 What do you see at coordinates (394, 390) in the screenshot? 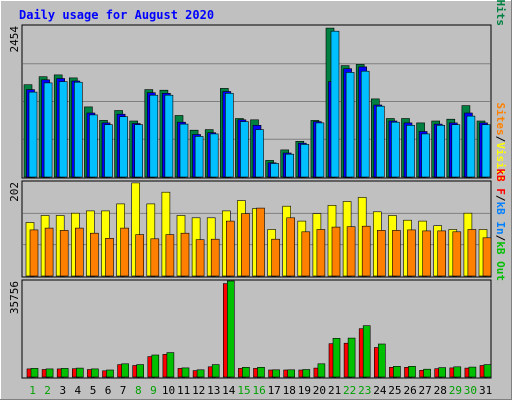
I see `x-tick-label-day-25: 25` at bounding box center [394, 390].